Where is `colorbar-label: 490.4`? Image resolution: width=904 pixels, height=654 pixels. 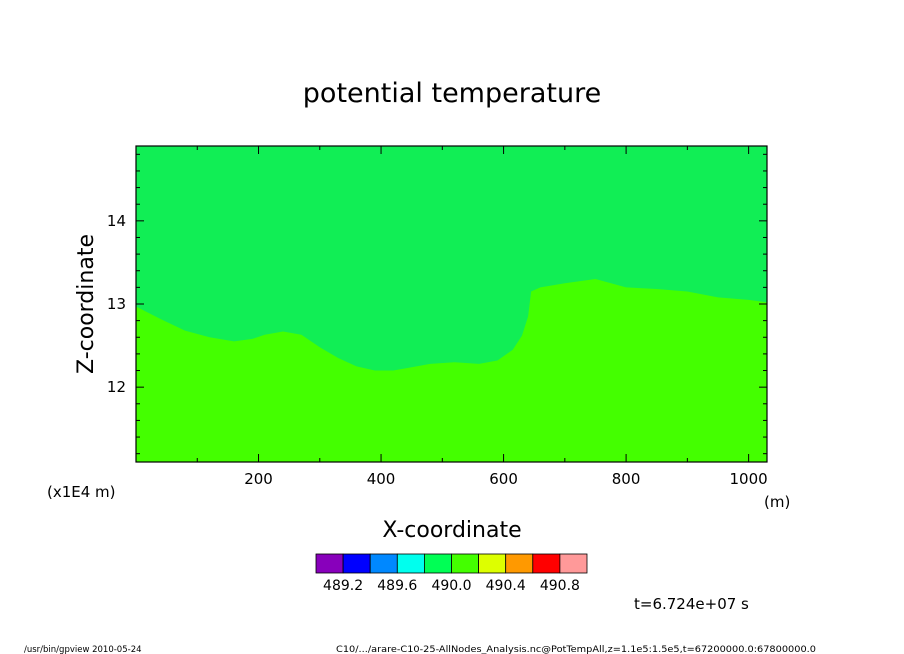 colorbar-label: 490.4 is located at coordinates (506, 586).